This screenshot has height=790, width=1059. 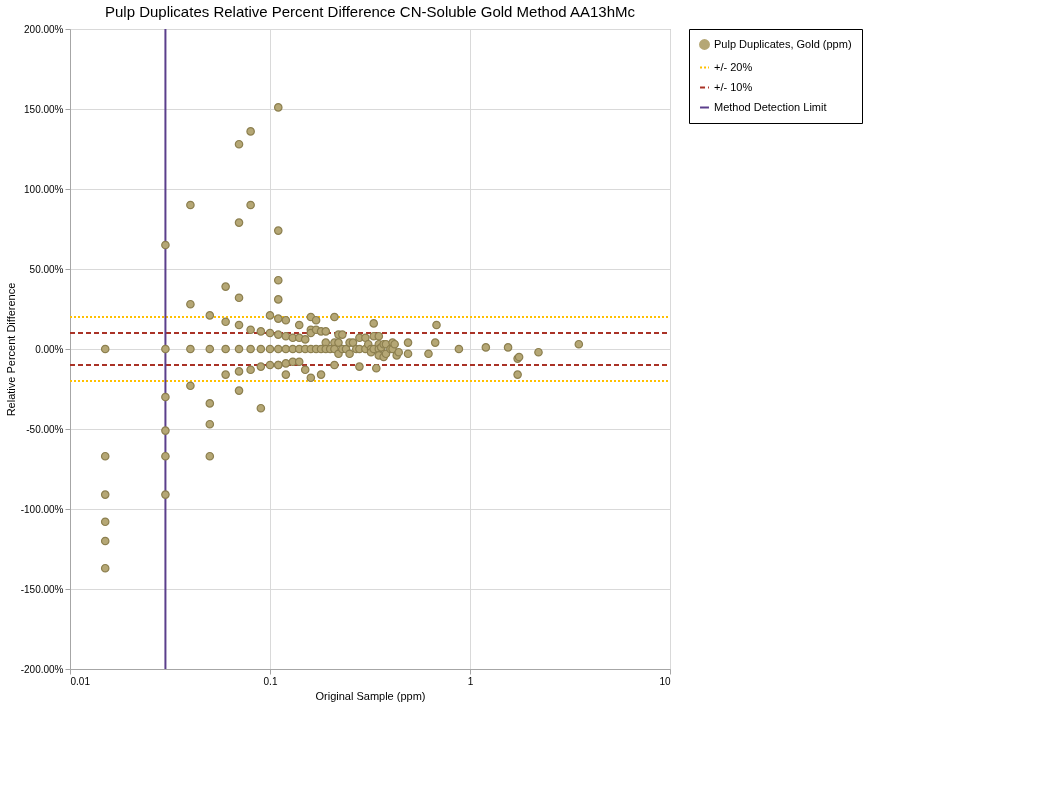 I want to click on legend-label: Pulp Duplicates, Gold (ppm), so click(x=783, y=43).